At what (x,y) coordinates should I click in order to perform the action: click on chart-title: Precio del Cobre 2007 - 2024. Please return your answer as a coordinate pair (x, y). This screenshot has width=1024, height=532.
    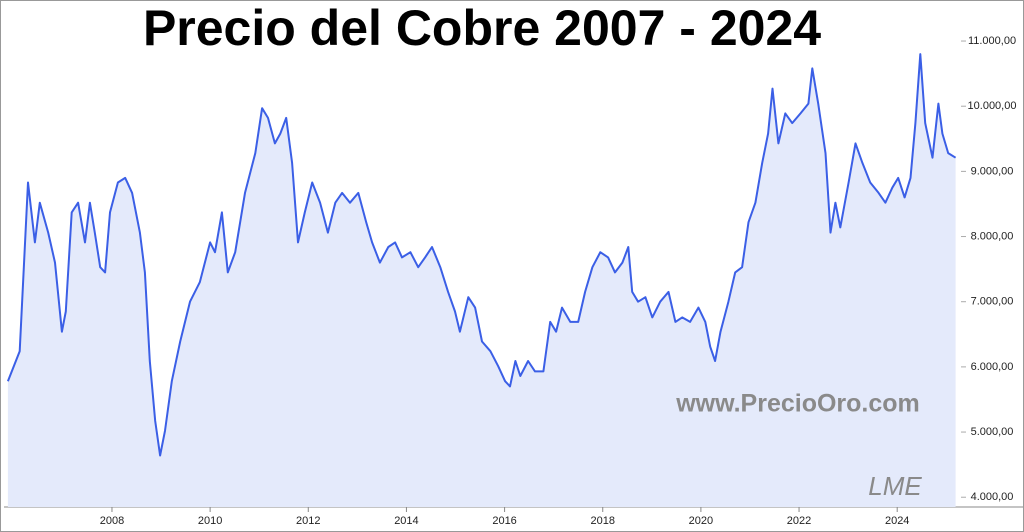
    Looking at the image, I should click on (482, 28).